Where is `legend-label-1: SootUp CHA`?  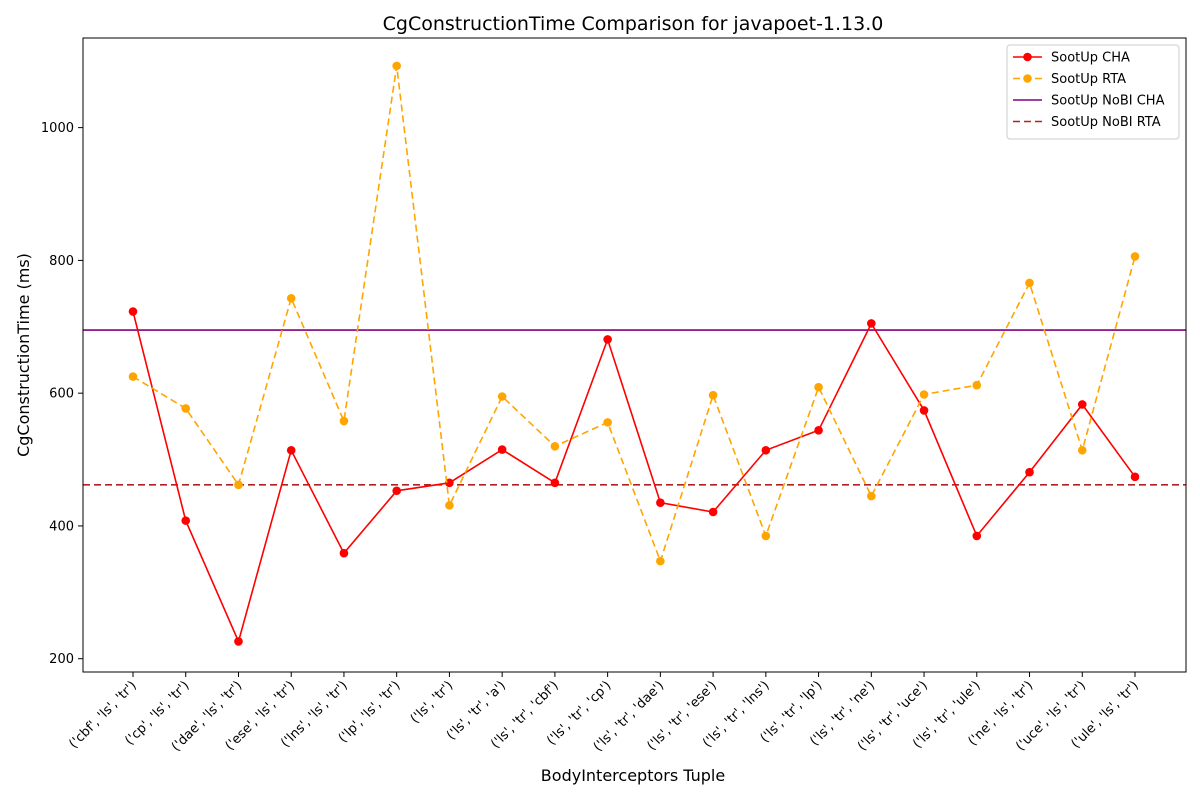 legend-label-1: SootUp CHA is located at coordinates (1090, 58).